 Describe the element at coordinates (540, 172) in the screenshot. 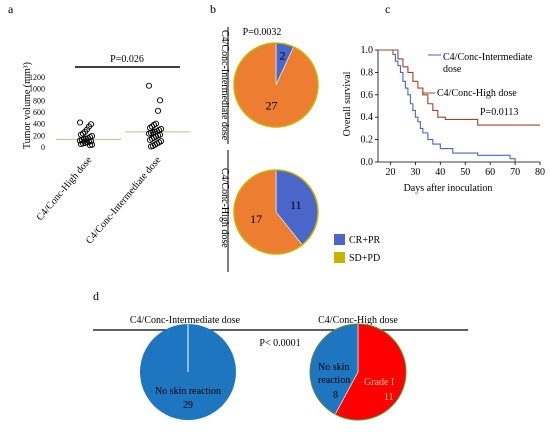

I see `c-xtick-label: 80` at that location.